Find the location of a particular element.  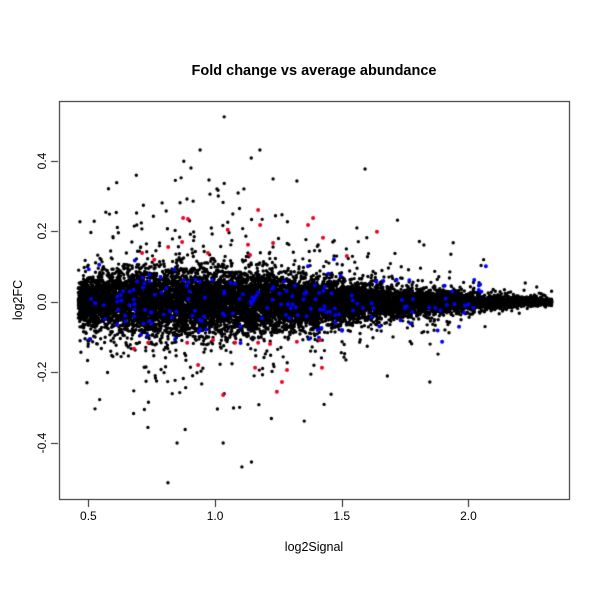

y-axis-label: log2FC is located at coordinates (18, 300).